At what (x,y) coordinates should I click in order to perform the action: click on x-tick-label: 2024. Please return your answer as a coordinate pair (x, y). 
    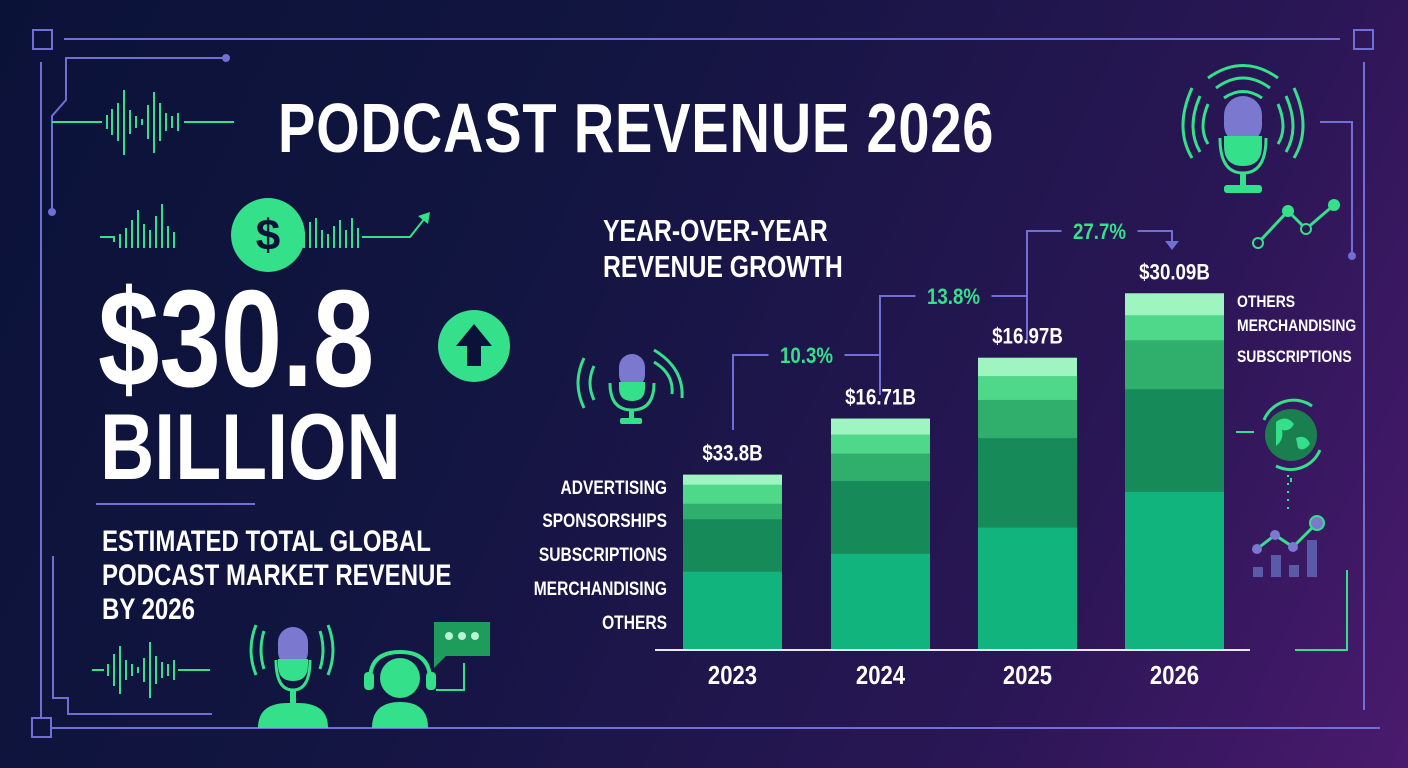
    Looking at the image, I should click on (881, 675).